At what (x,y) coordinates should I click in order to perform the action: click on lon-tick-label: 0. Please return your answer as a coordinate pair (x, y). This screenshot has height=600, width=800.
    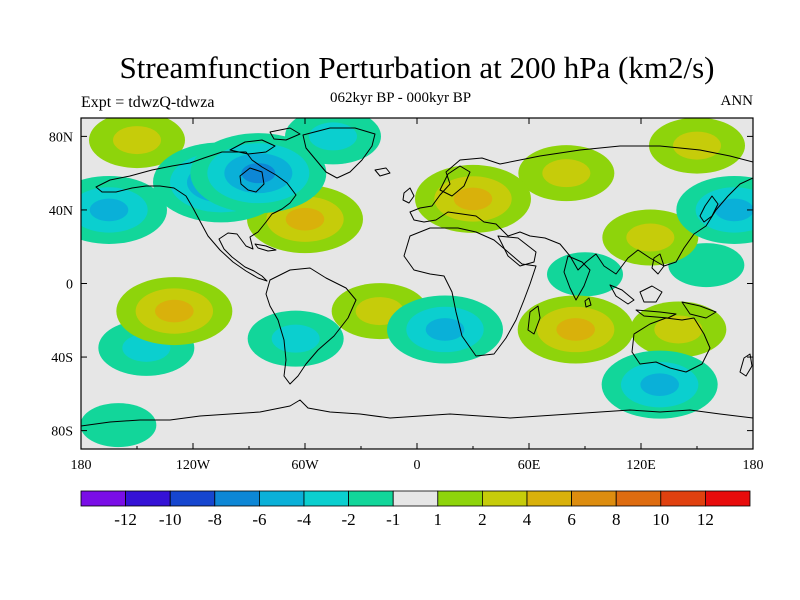
    Looking at the image, I should click on (417, 465).